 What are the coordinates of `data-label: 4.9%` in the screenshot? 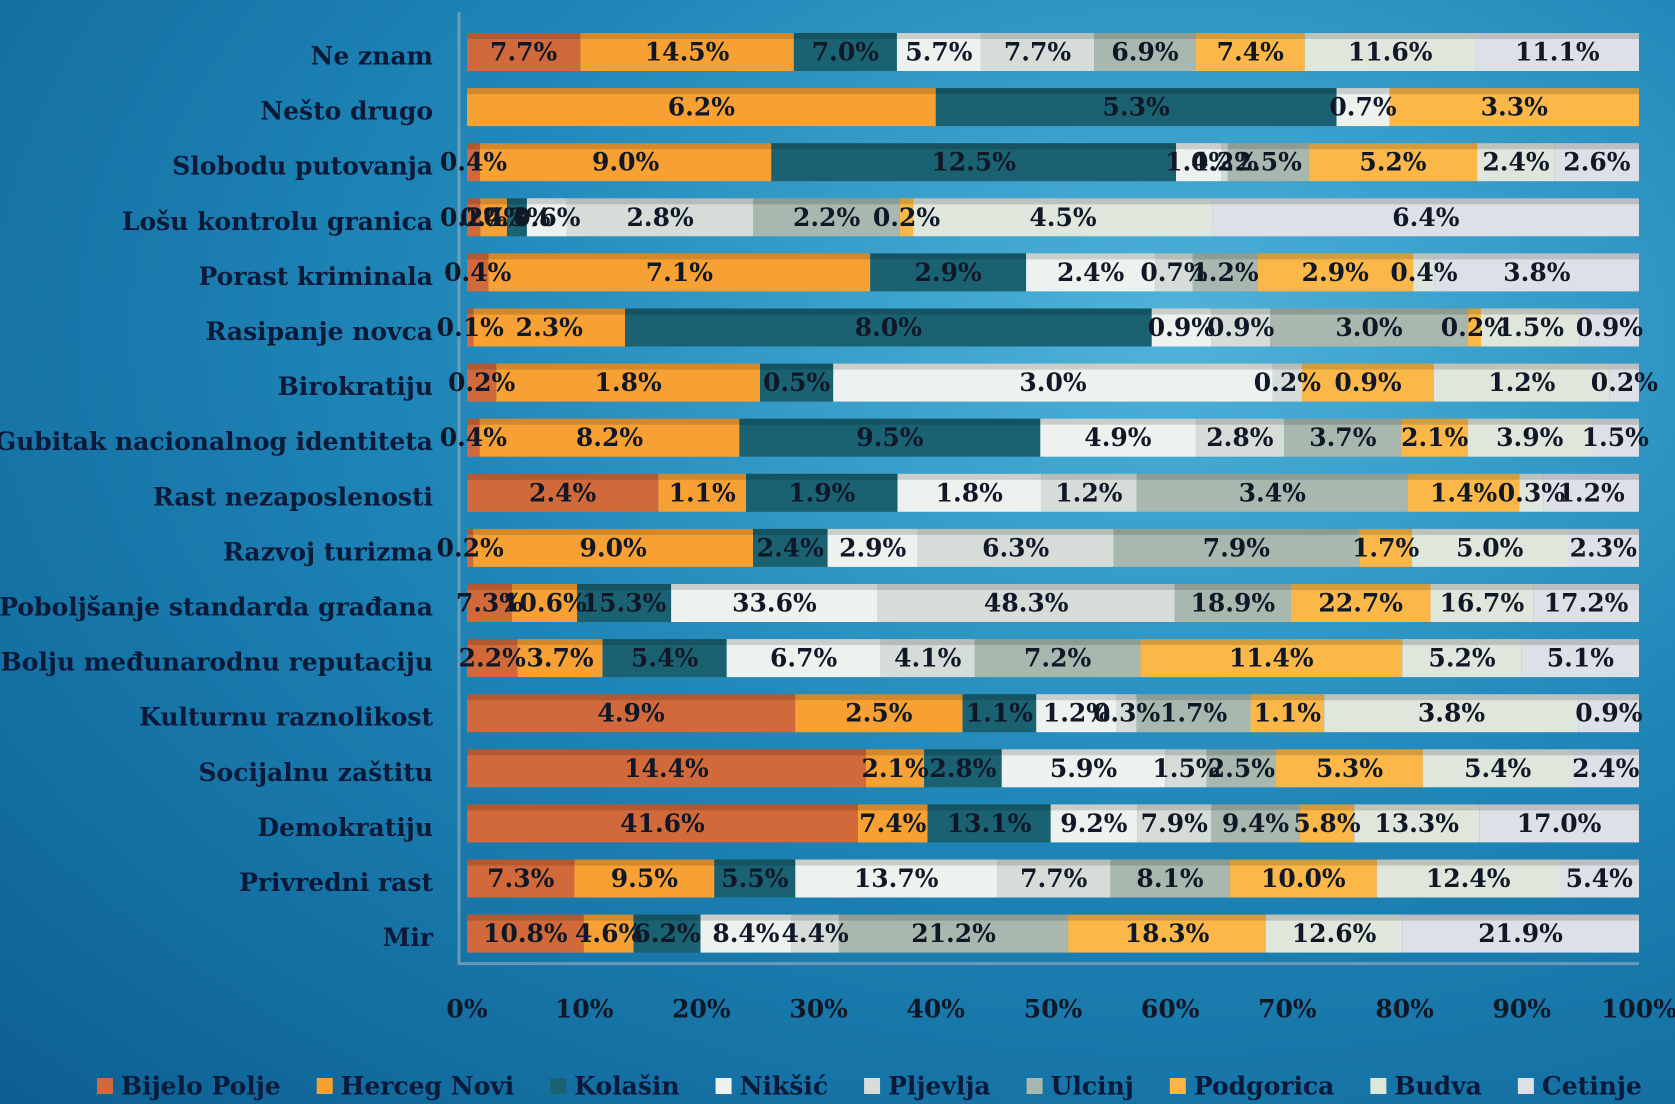 It's located at (1117, 437).